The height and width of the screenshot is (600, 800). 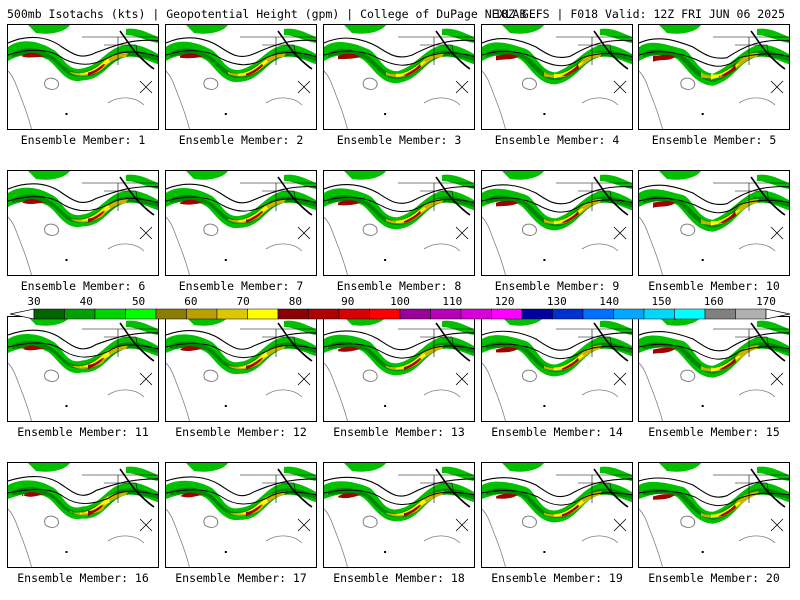 What do you see at coordinates (557, 432) in the screenshot?
I see `ensemble-member-label: Ensemble Member: 14` at bounding box center [557, 432].